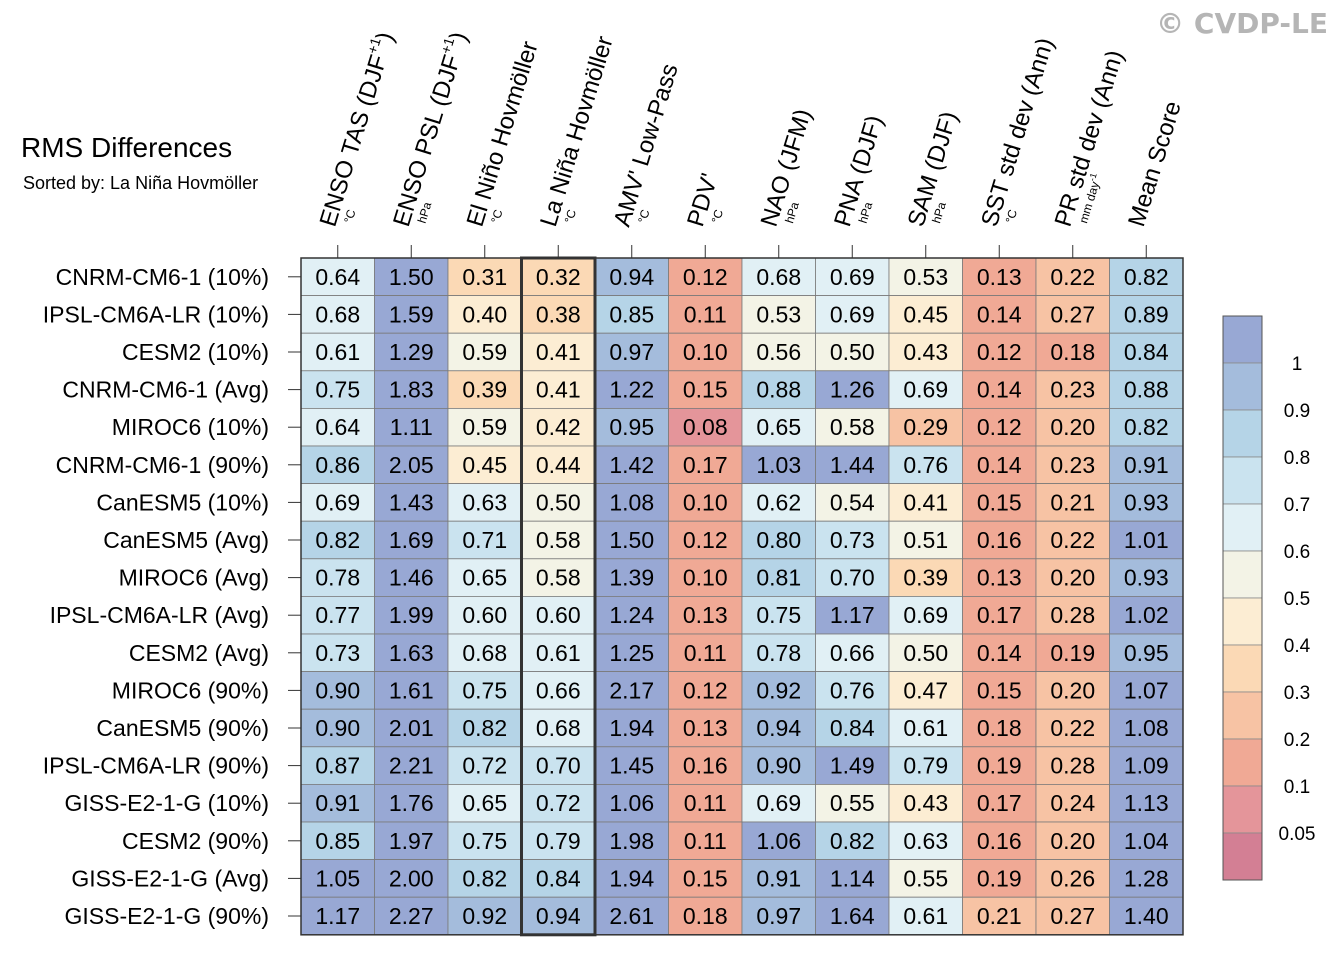 The width and height of the screenshot is (1337, 954). Describe the element at coordinates (925, 540) in the screenshot. I see `cell-value-label: 0.51` at that location.